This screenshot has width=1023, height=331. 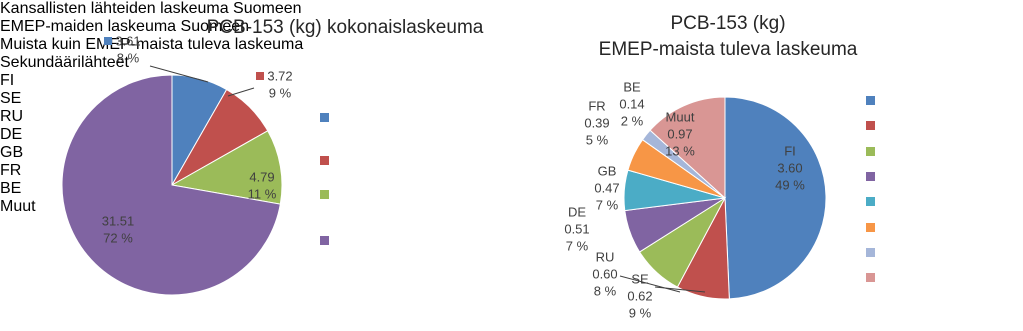 I want to click on legend-label: Muut, so click(x=18, y=206).